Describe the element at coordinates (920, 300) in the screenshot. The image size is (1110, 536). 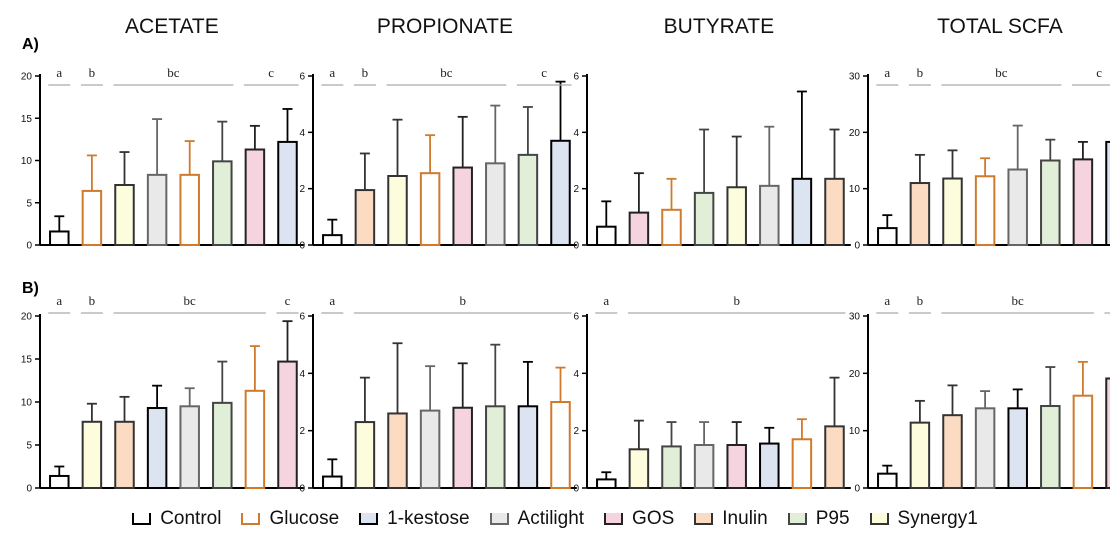
I see `panel-8-group-label: b` at that location.